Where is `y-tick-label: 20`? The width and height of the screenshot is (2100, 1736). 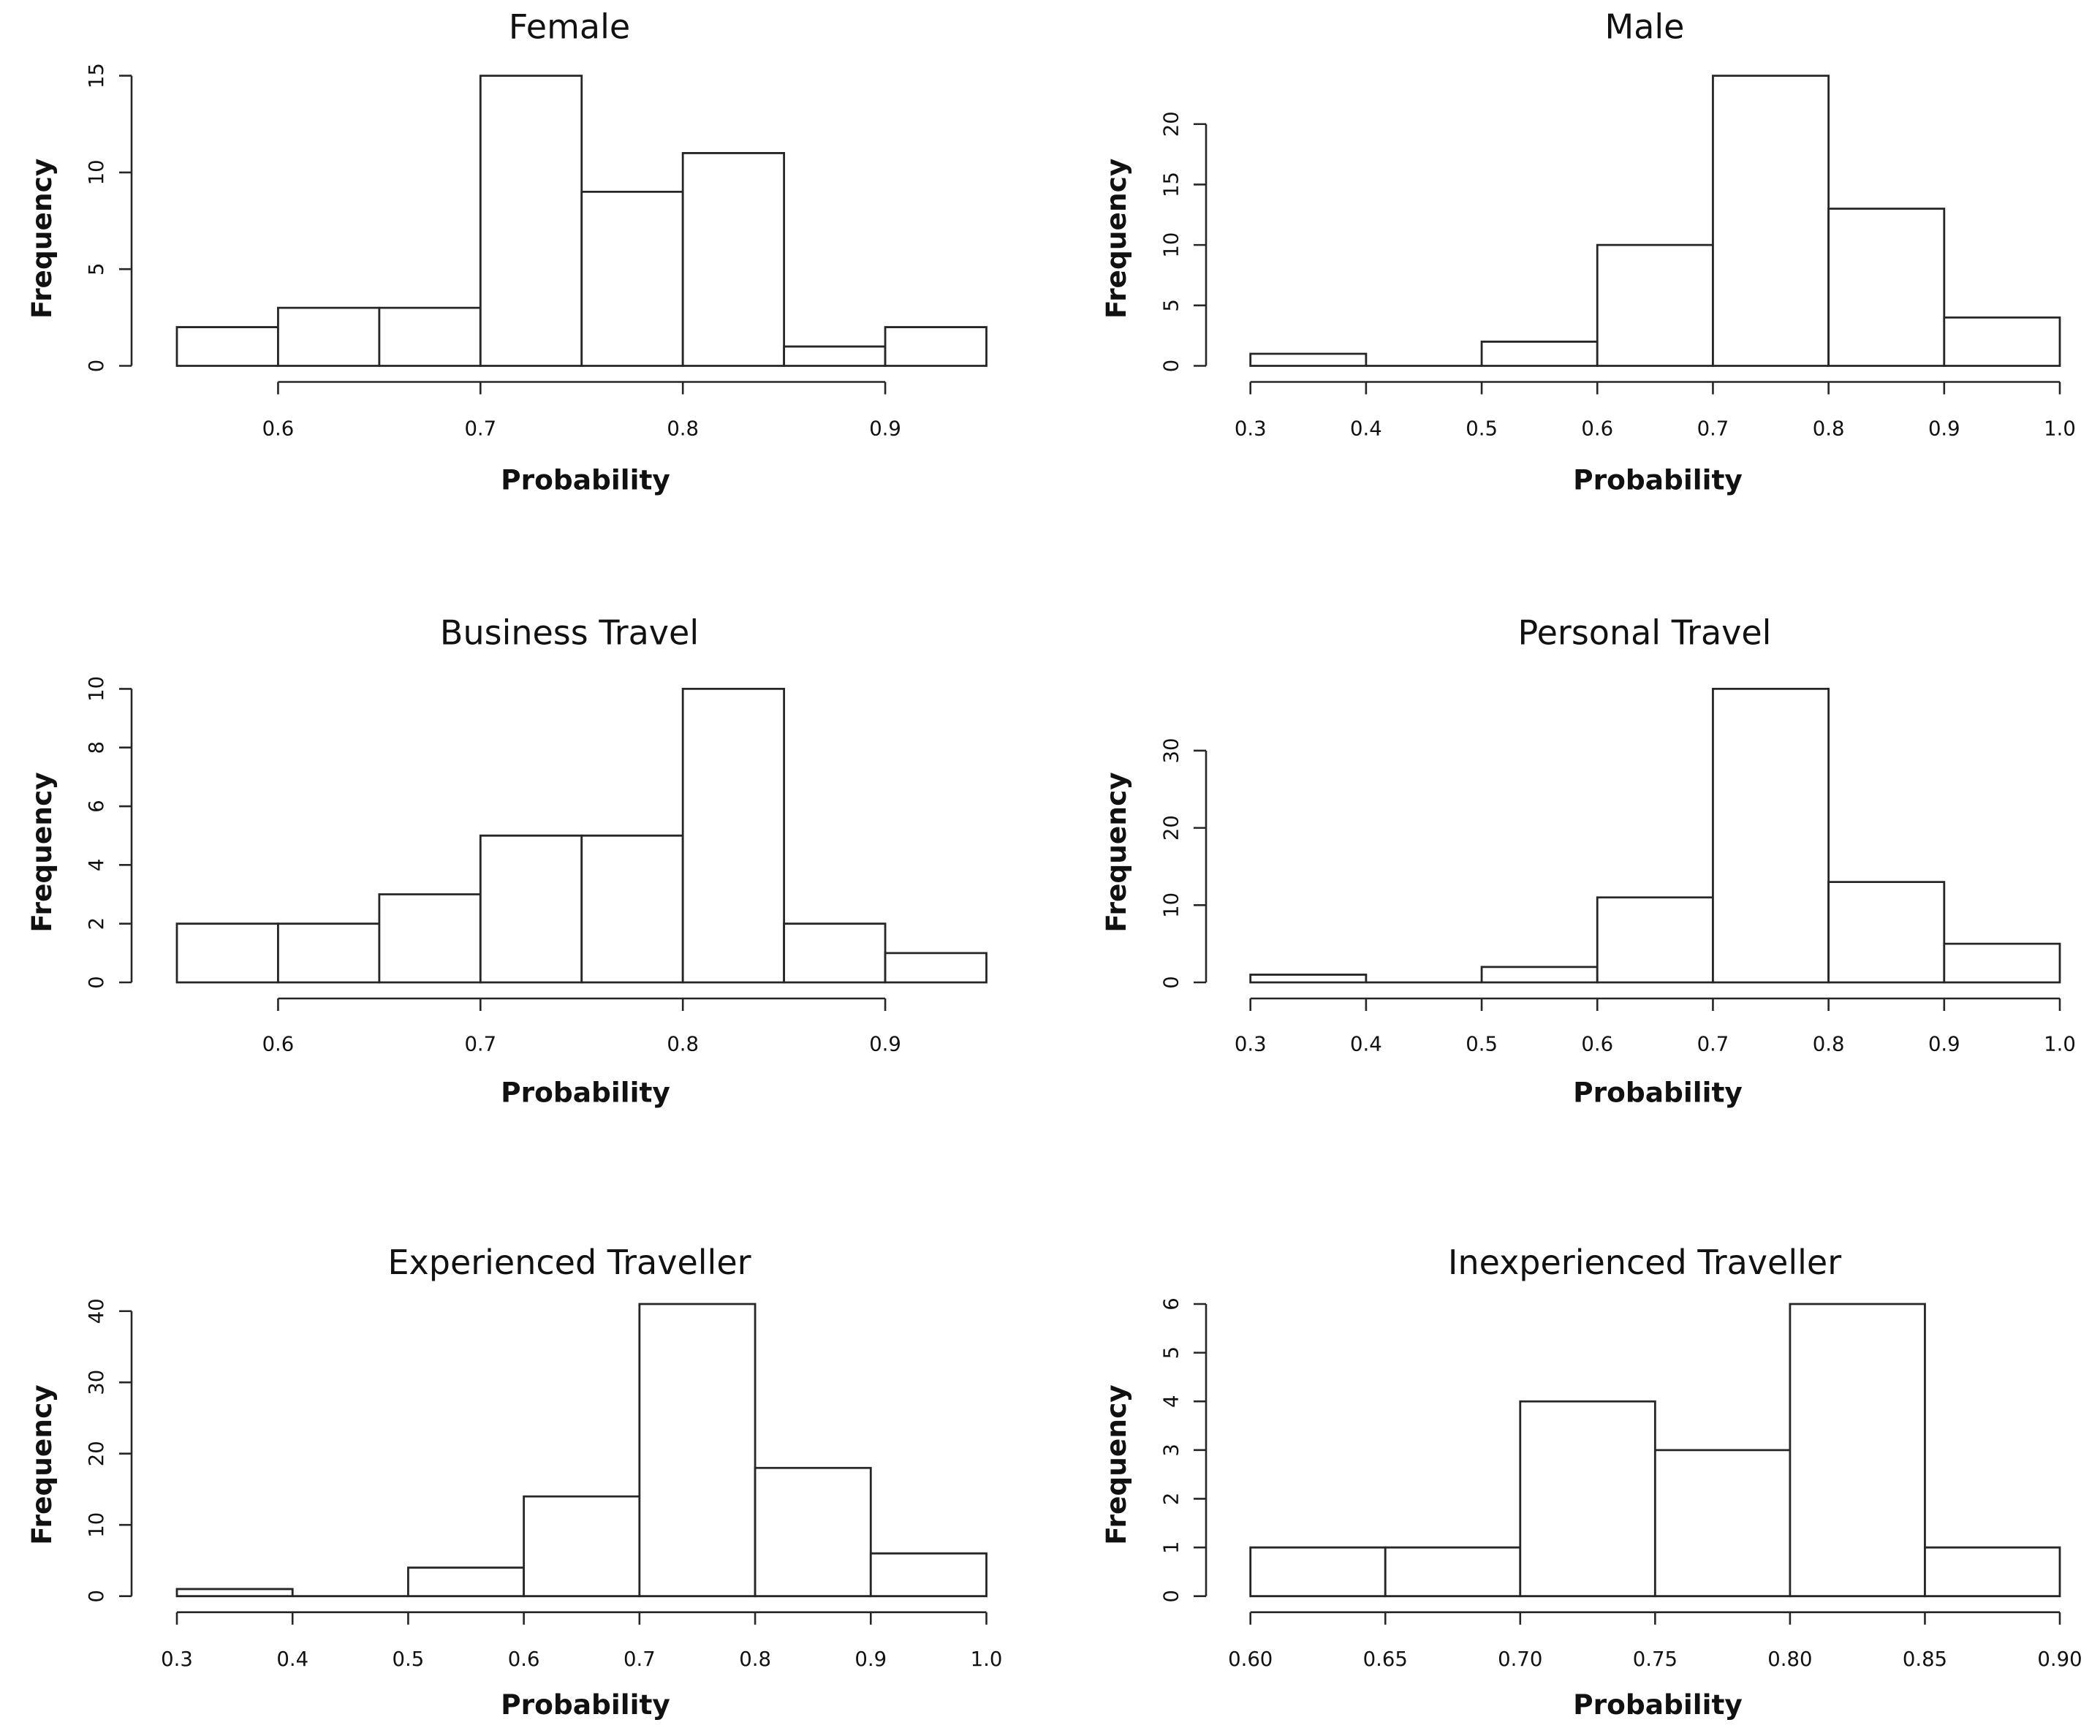
y-tick-label: 20 is located at coordinates (96, 1453).